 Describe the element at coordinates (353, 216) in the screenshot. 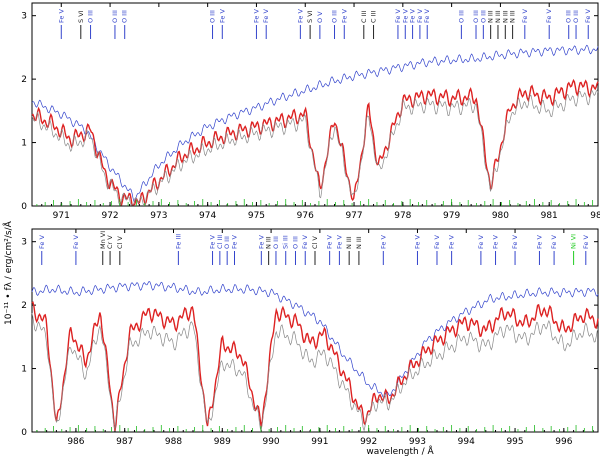

I see `x-tick-label: 977` at that location.